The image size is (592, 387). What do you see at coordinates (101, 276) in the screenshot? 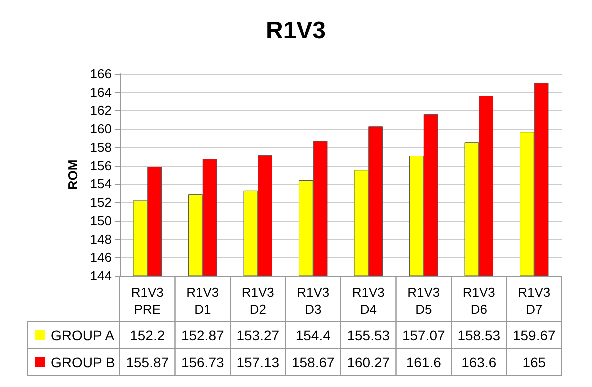
I see `y-tick-label: 144` at bounding box center [101, 276].